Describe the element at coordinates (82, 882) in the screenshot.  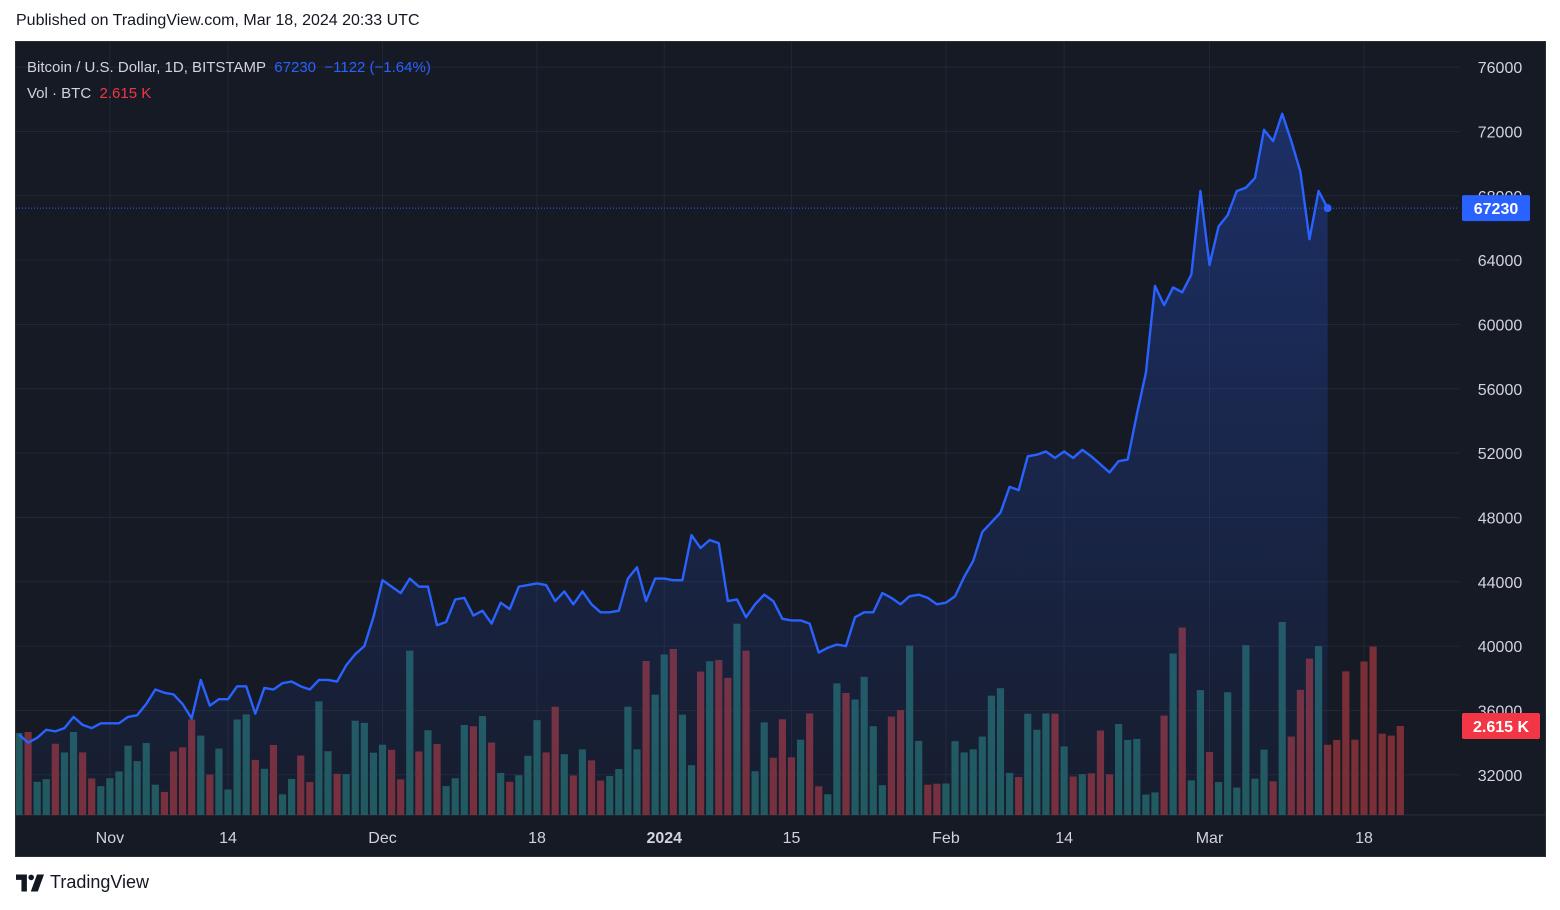
I see `tradingview-footer: TradingView` at that location.